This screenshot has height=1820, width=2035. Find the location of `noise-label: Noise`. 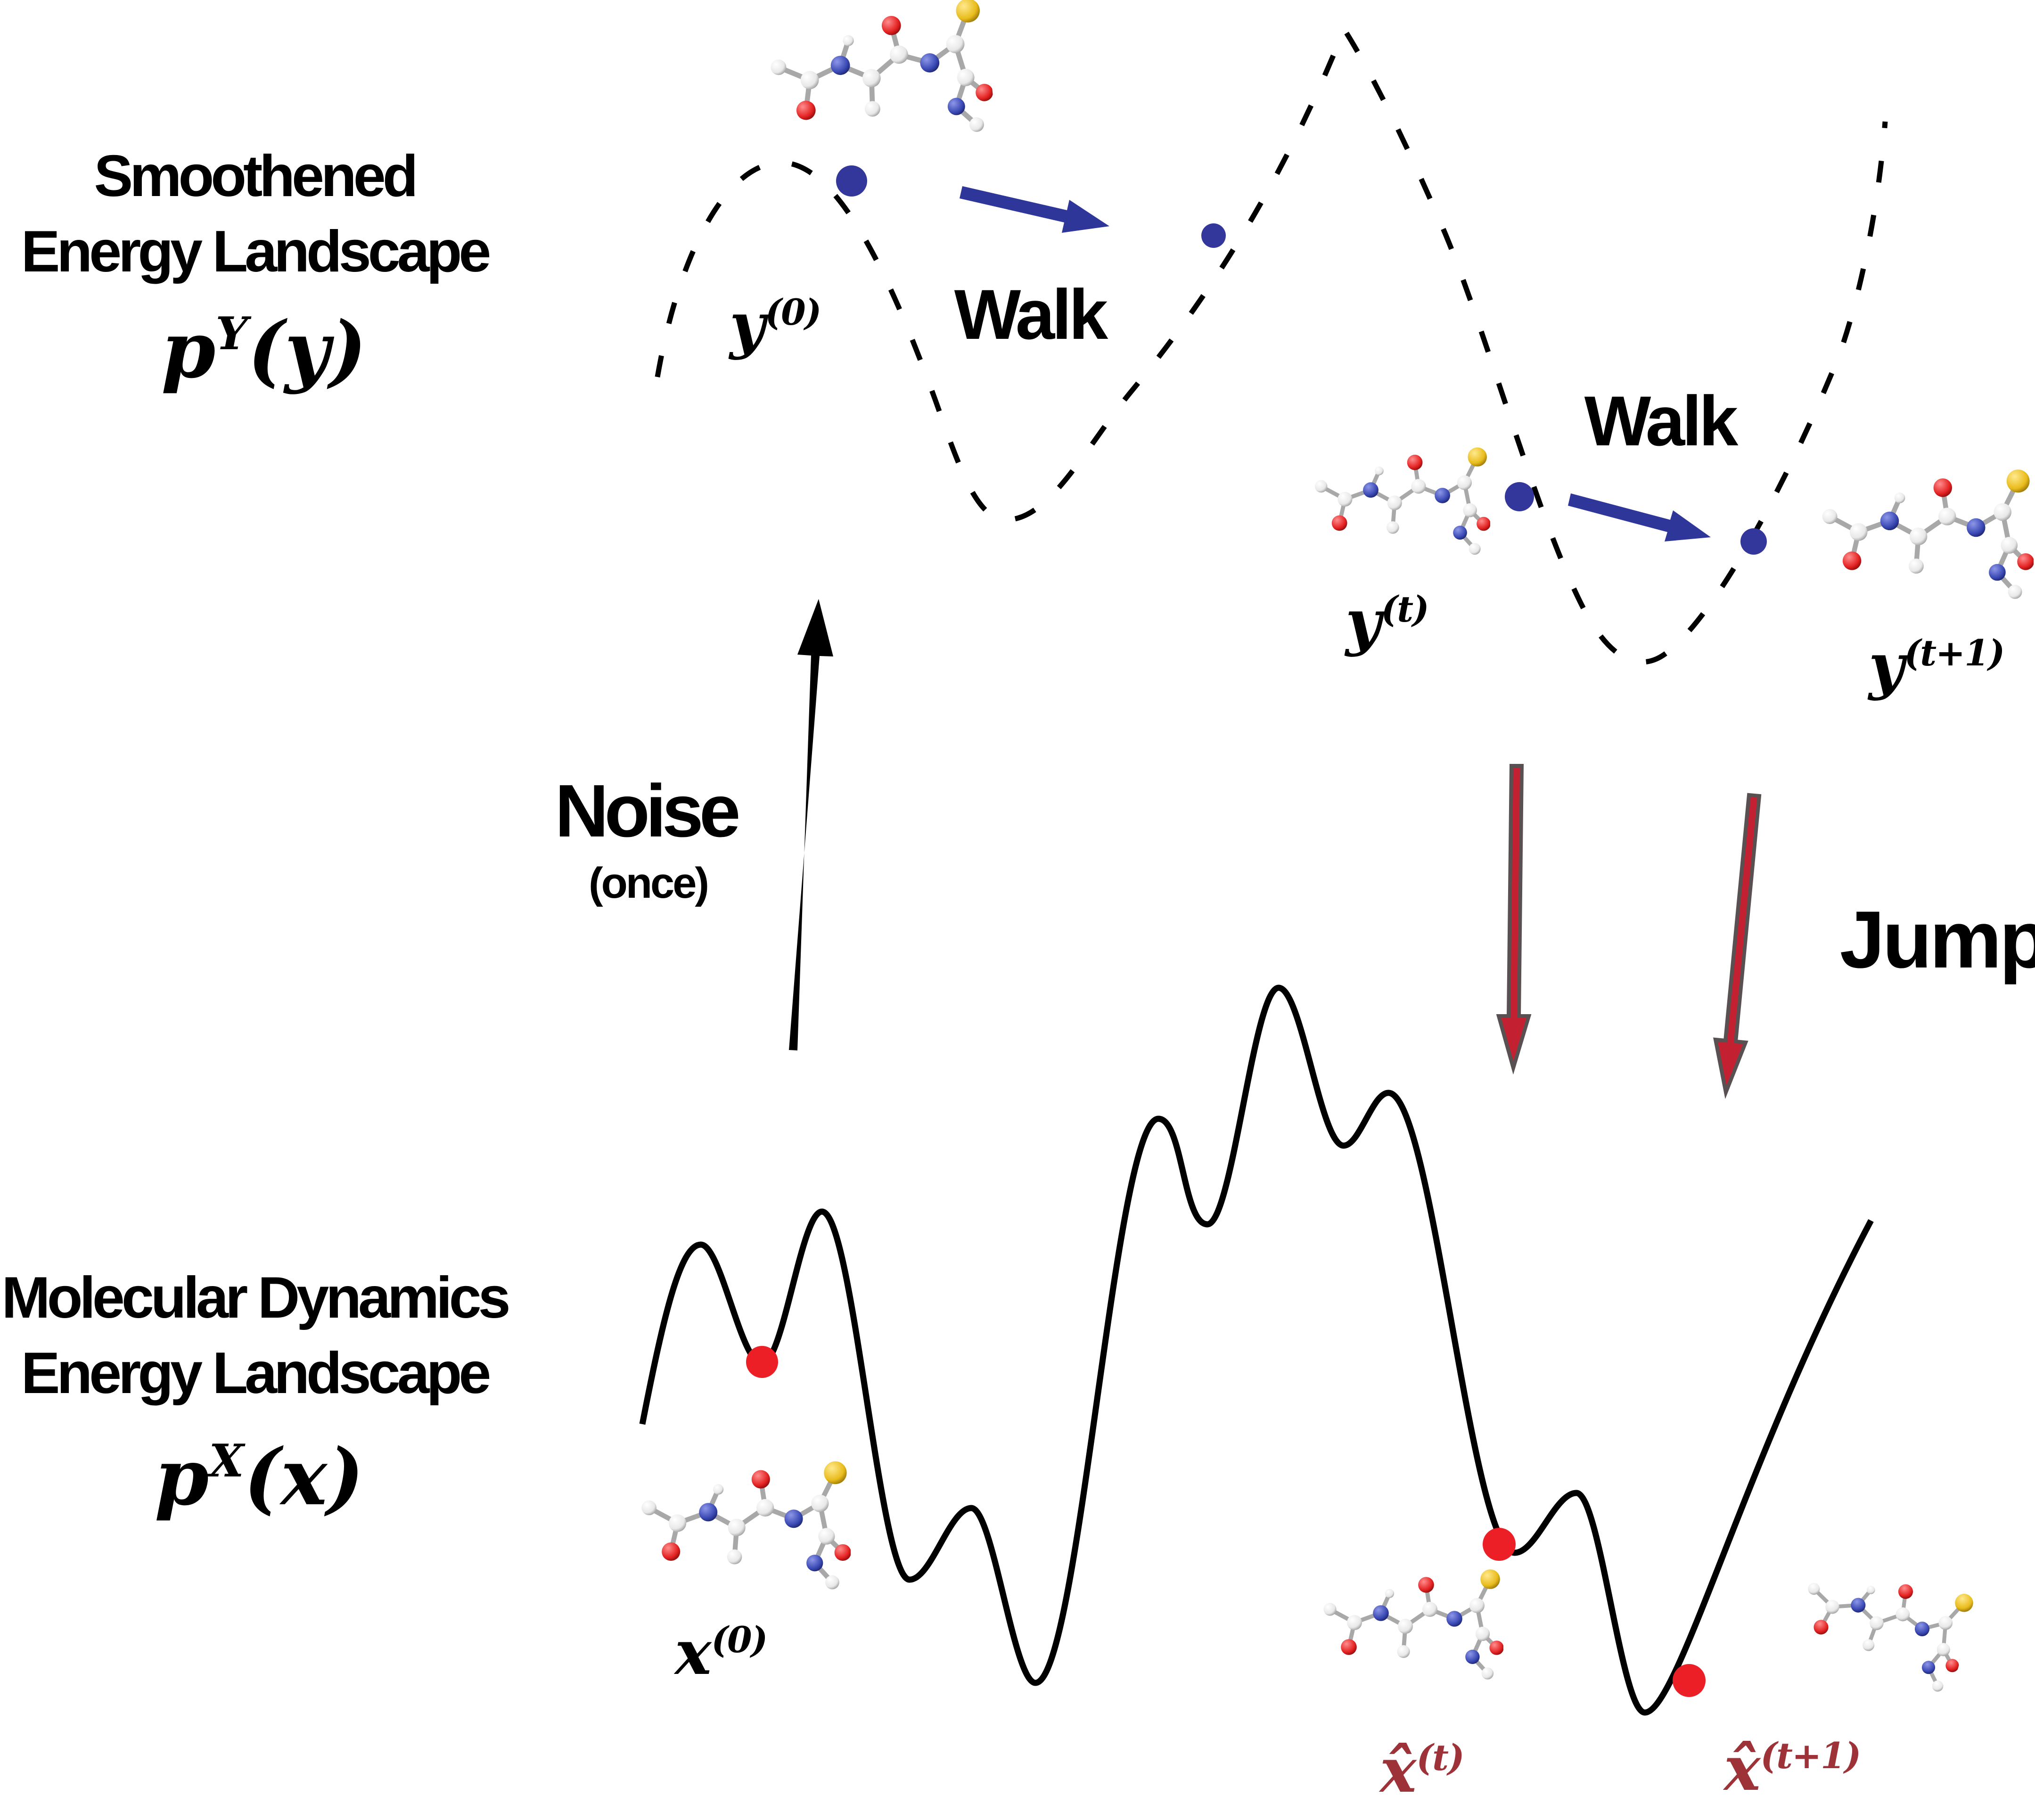

noise-label: Noise is located at coordinates (647, 811).